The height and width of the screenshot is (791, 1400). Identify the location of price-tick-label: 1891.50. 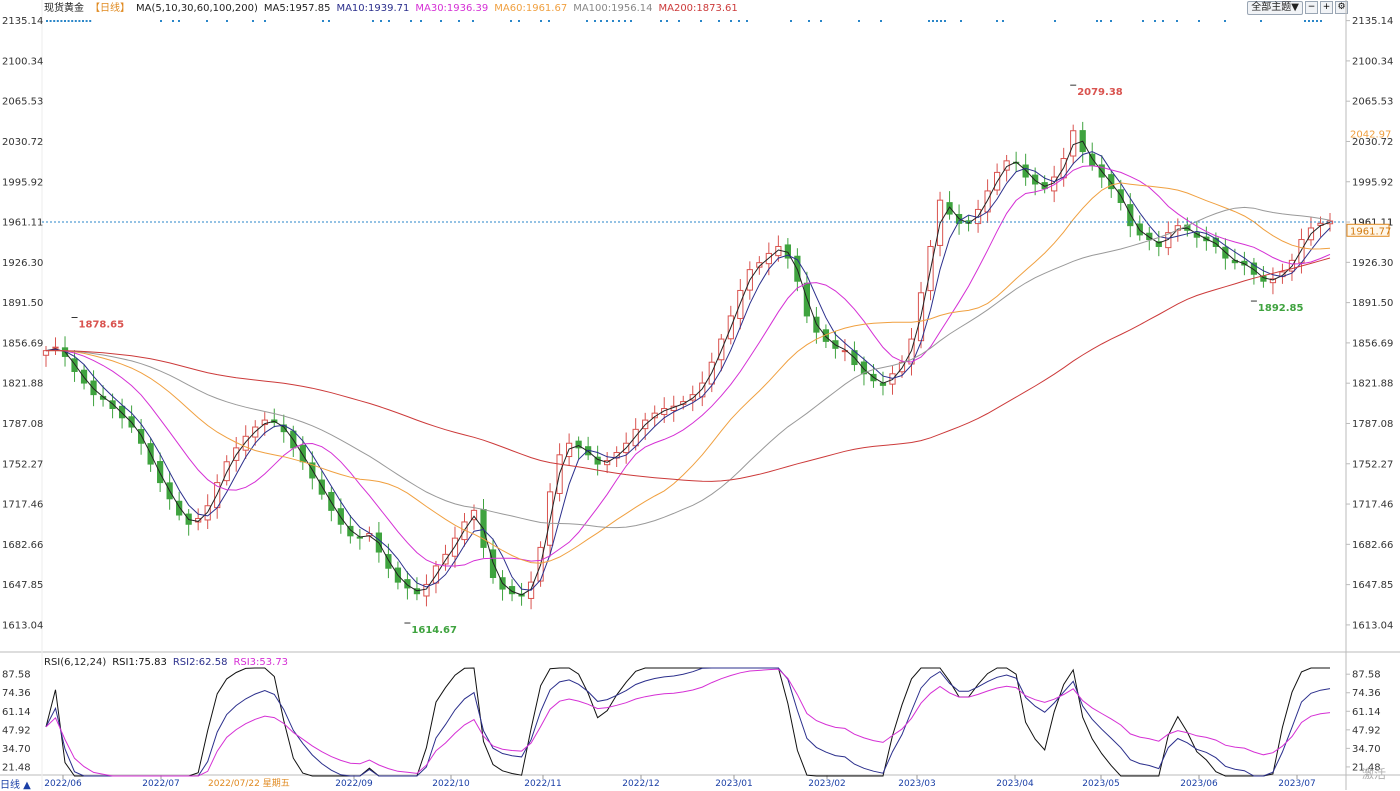
(1372, 303).